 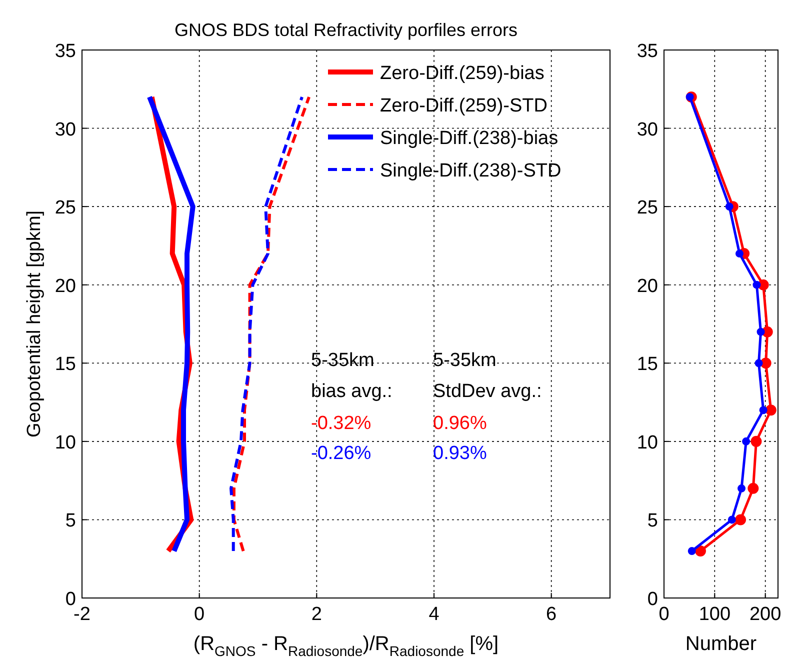 I want to click on annotation: -0.32%, so click(x=341, y=423).